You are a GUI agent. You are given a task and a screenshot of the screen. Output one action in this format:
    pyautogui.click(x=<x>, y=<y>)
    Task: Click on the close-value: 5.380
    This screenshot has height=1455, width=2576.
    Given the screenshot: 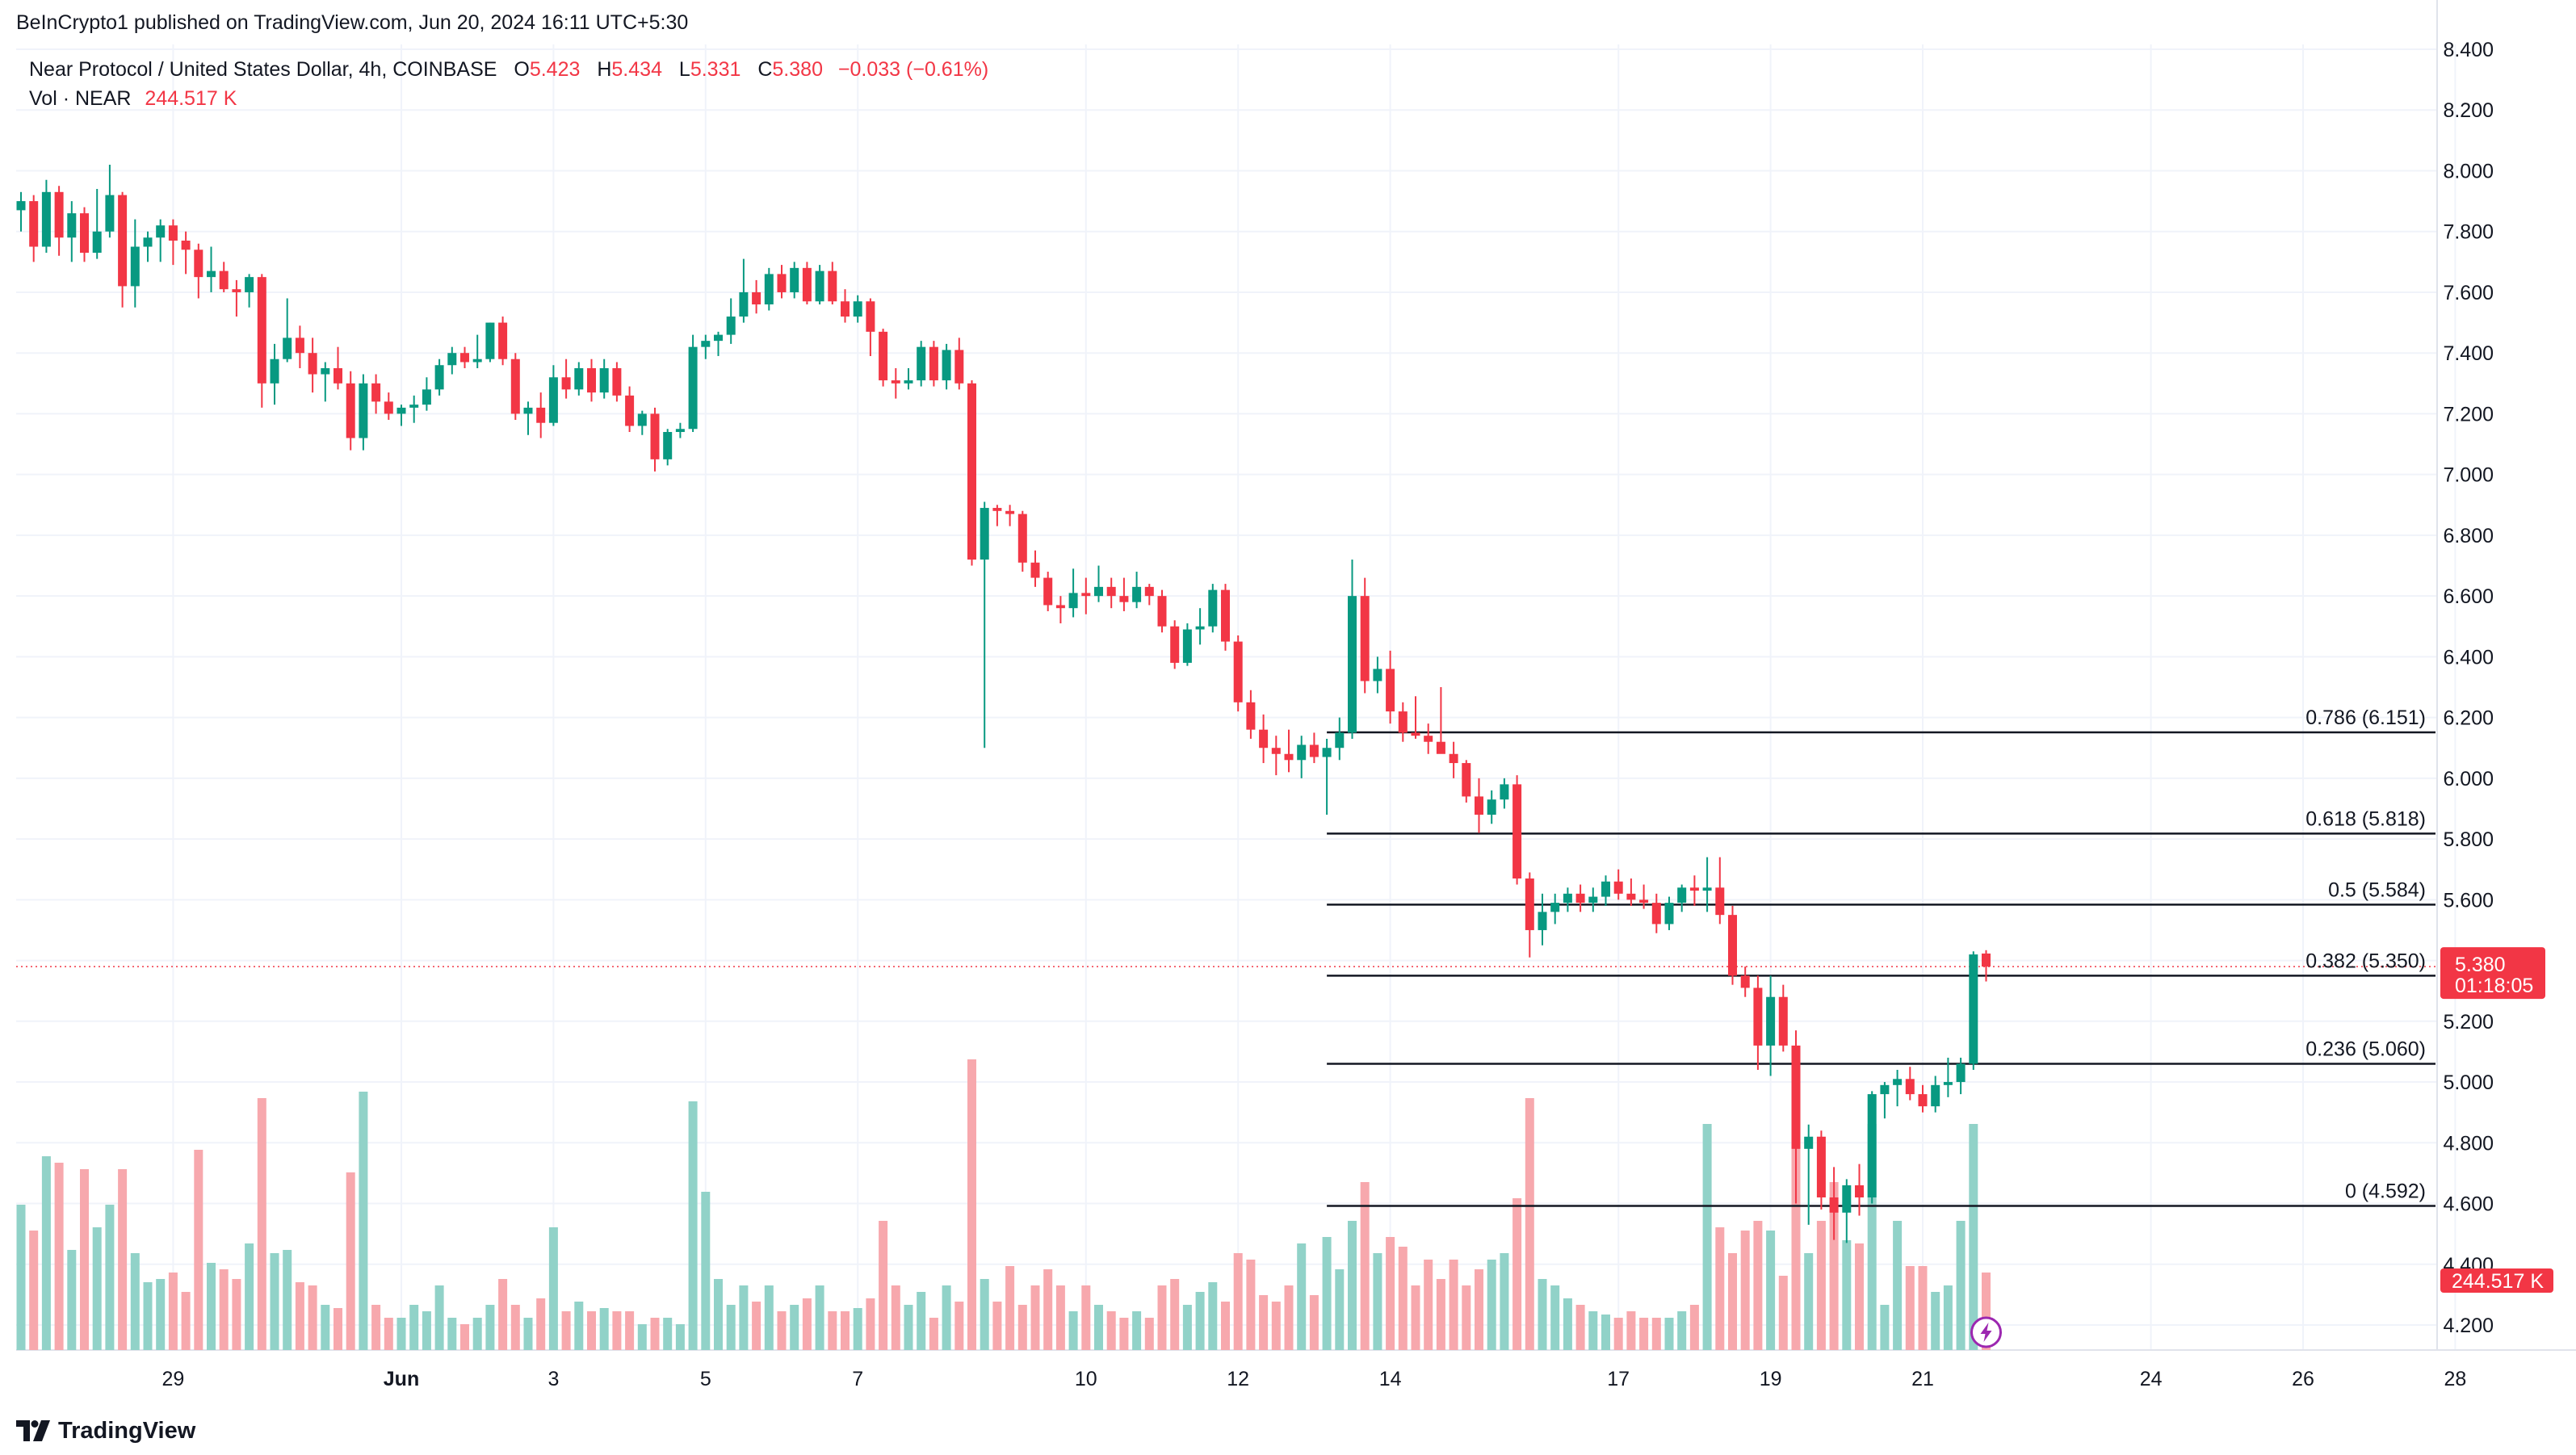 What is the action you would take?
    pyautogui.click(x=797, y=69)
    